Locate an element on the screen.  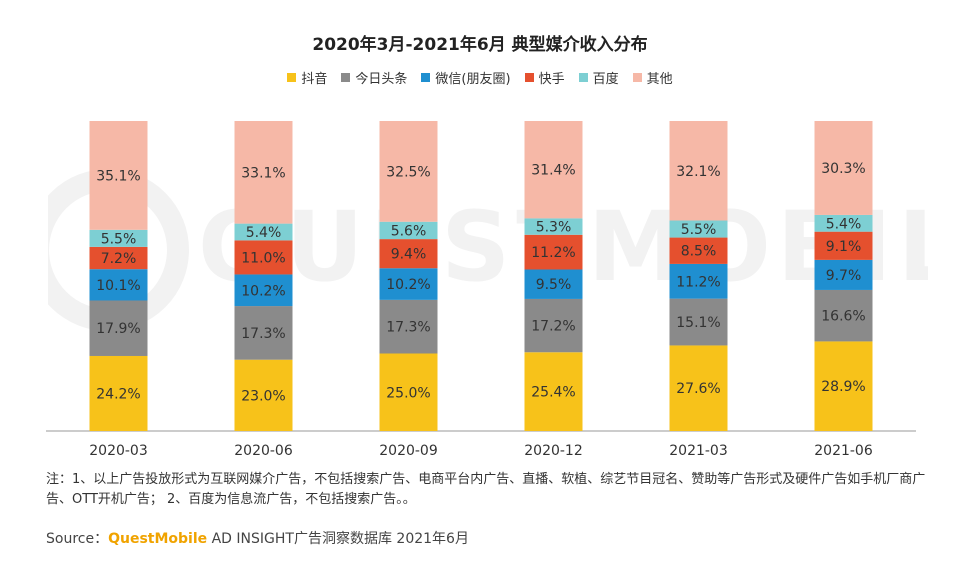
legend-swatch-baidu is located at coordinates (583, 77).